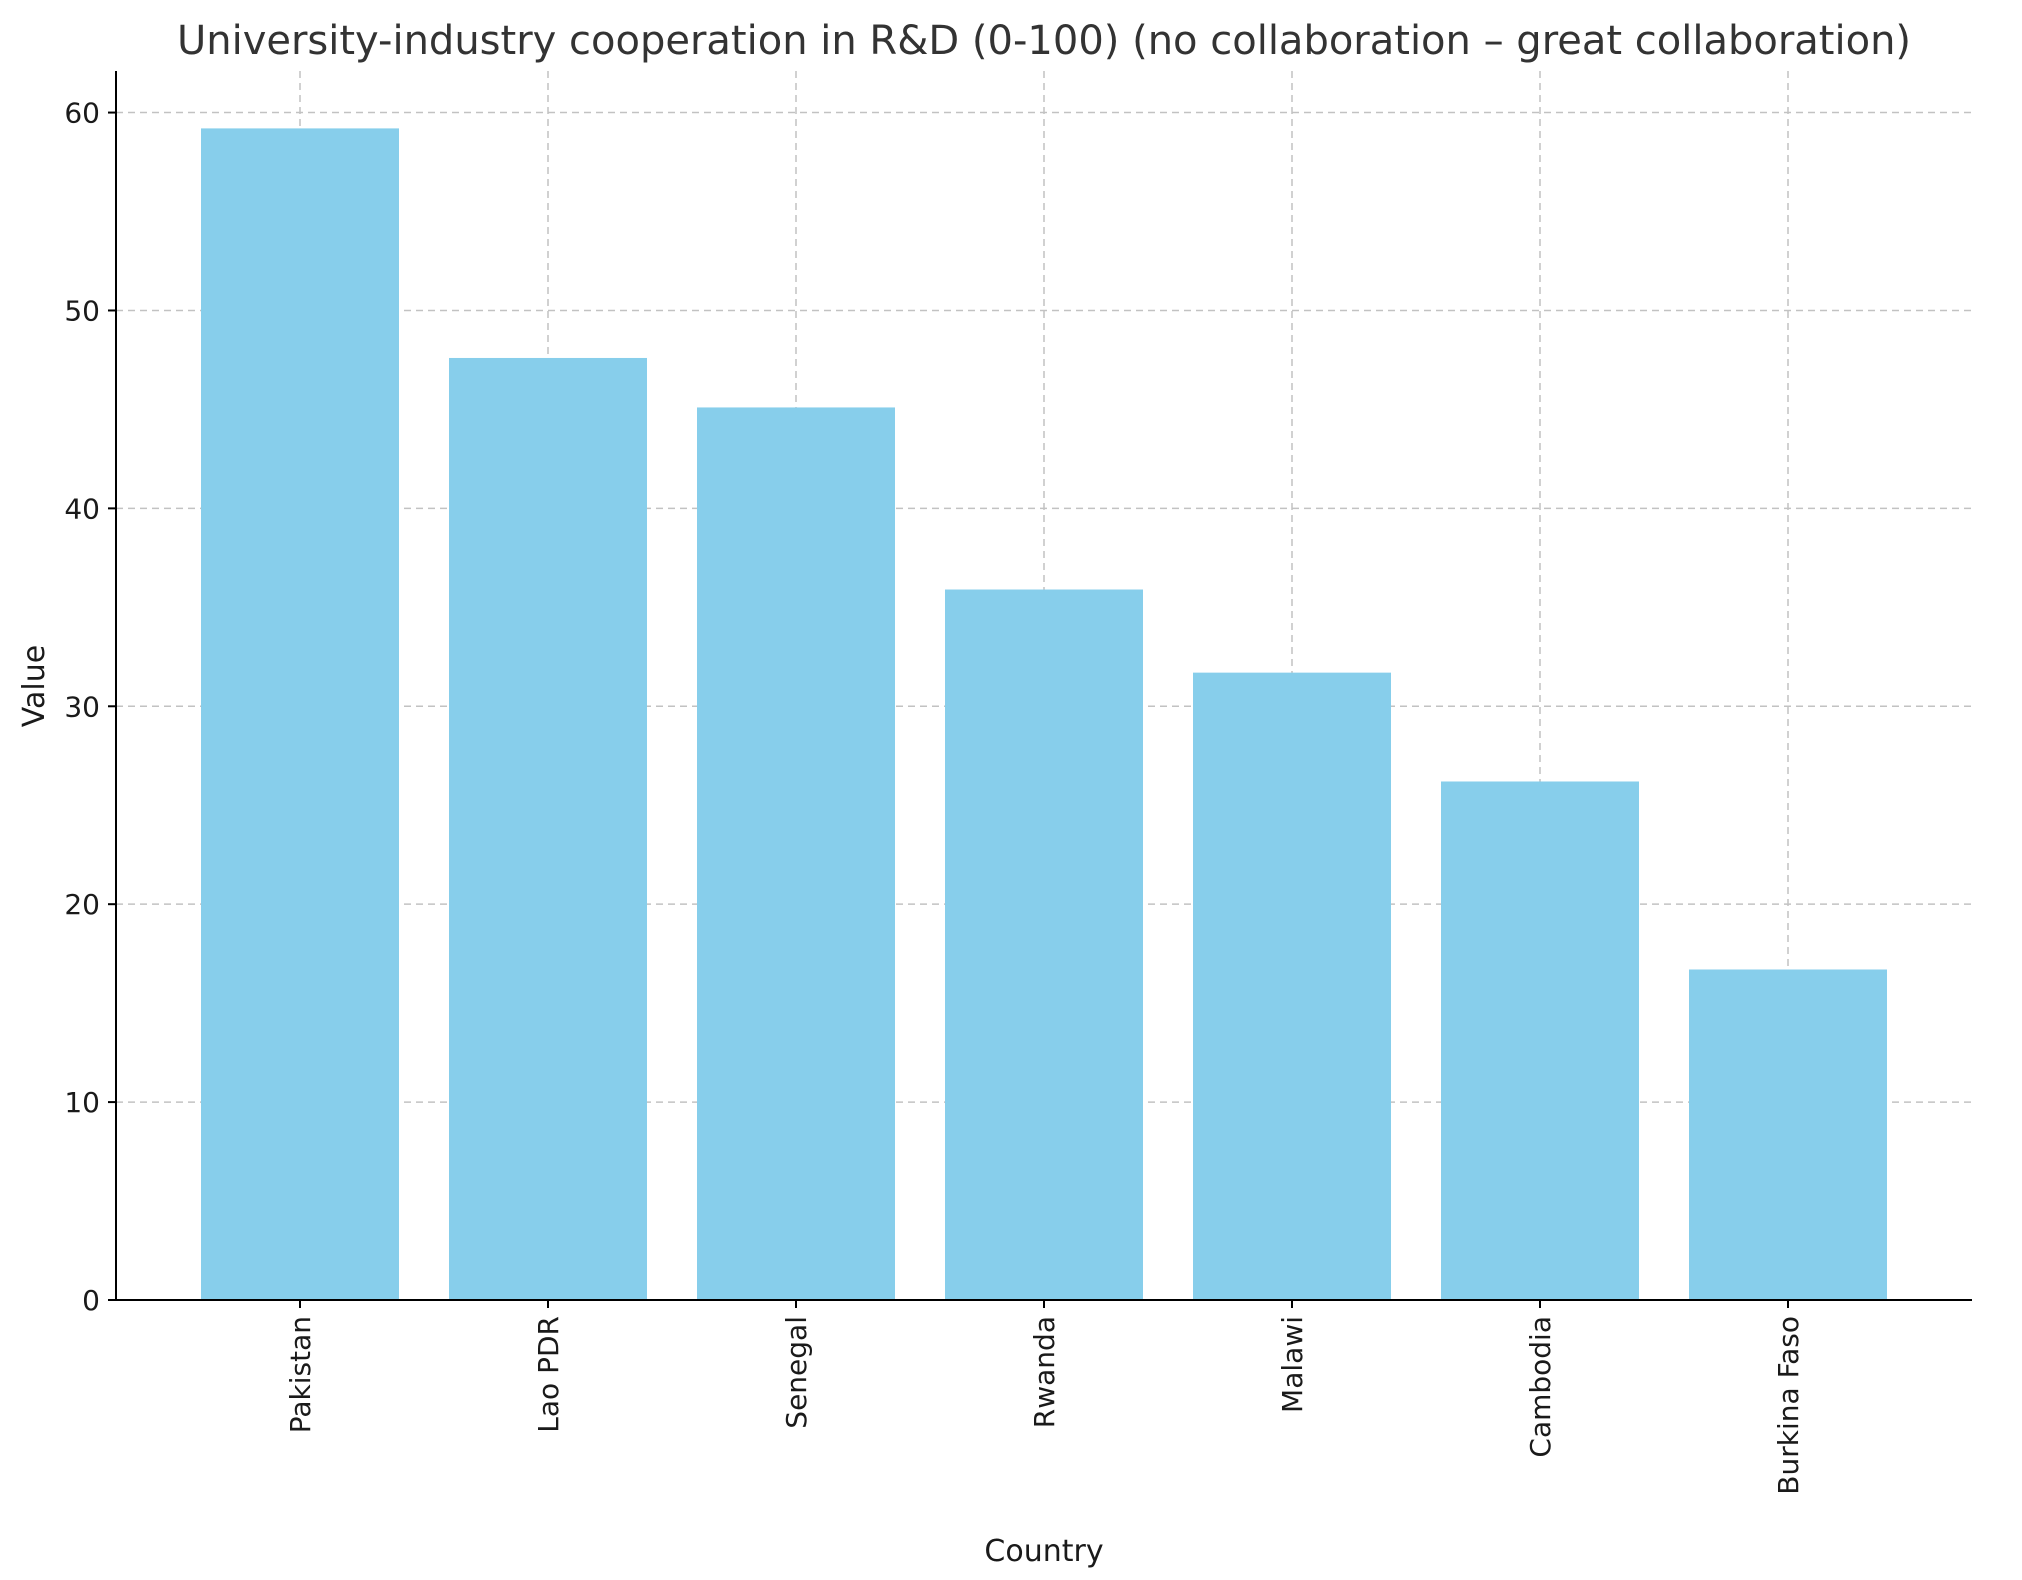 The image size is (2022, 1580). What do you see at coordinates (1292, 1364) in the screenshot?
I see `x-tick-label: Malawi` at bounding box center [1292, 1364].